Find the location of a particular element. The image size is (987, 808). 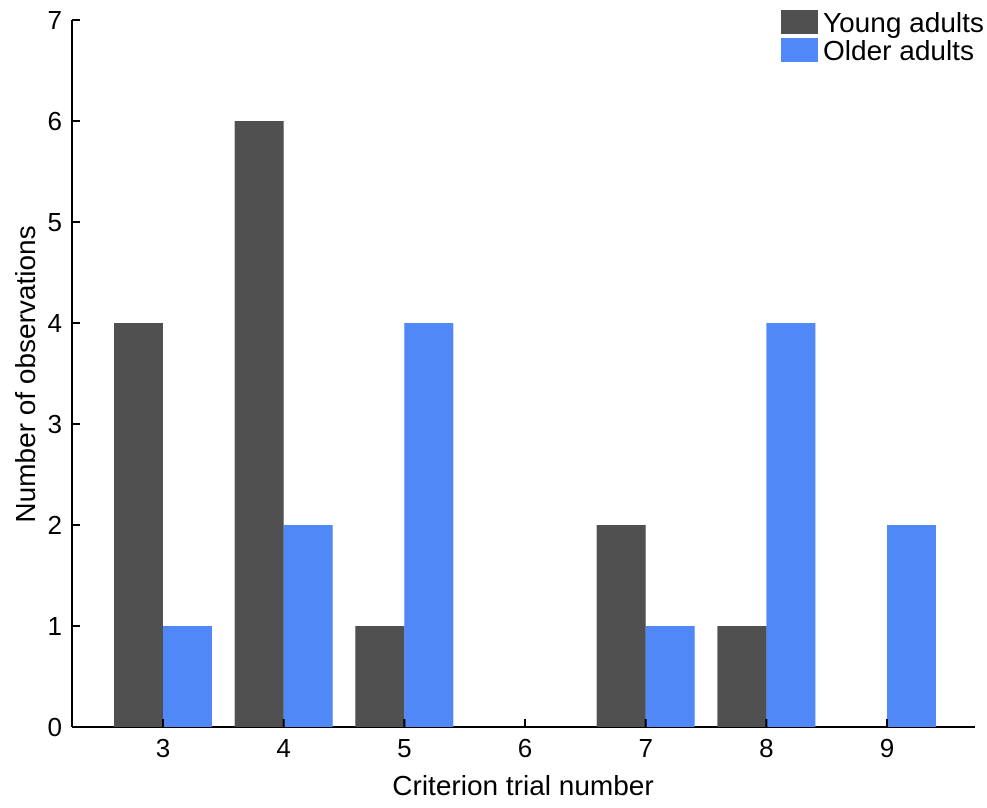

x-tick-label: 3 is located at coordinates (163, 748).